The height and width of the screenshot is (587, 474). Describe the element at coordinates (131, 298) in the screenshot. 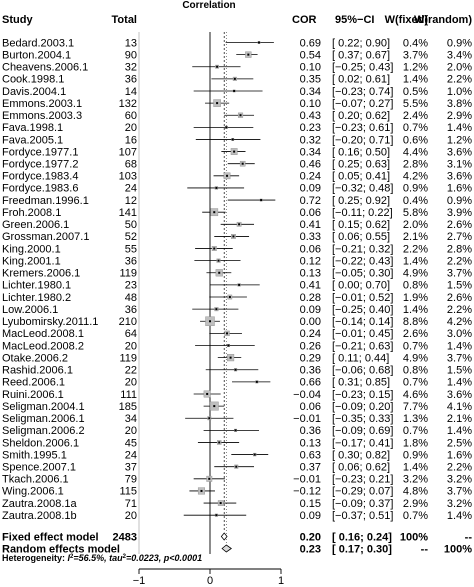

I see `study-total: 48` at that location.